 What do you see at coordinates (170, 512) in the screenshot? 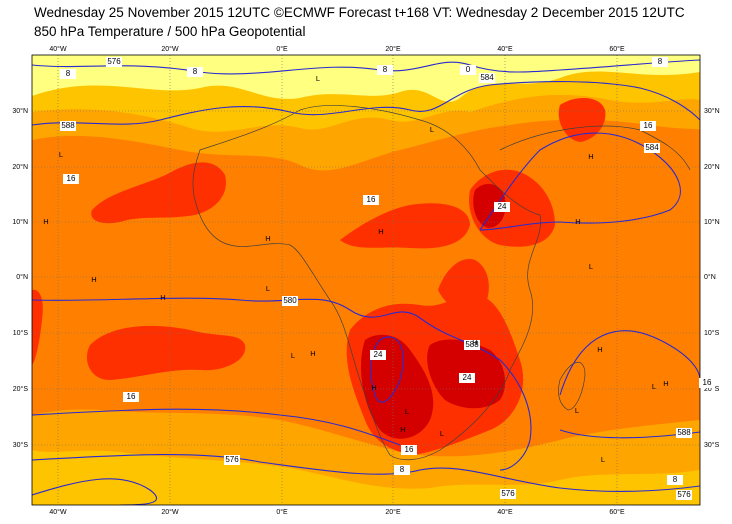
I see `lon-label-bottom: 20°W` at bounding box center [170, 512].